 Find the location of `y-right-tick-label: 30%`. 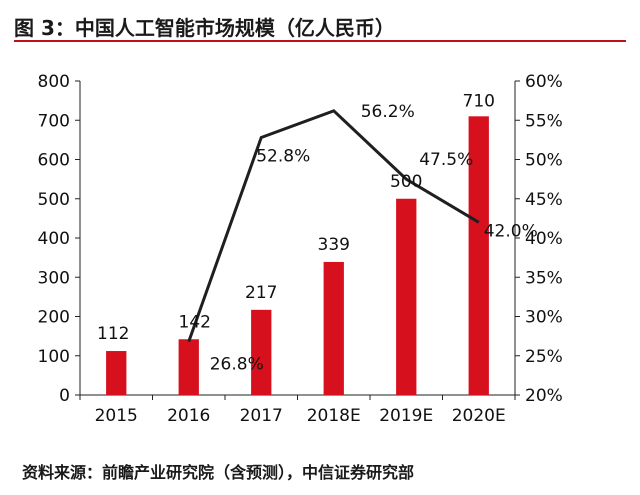

y-right-tick-label: 30% is located at coordinates (544, 318).